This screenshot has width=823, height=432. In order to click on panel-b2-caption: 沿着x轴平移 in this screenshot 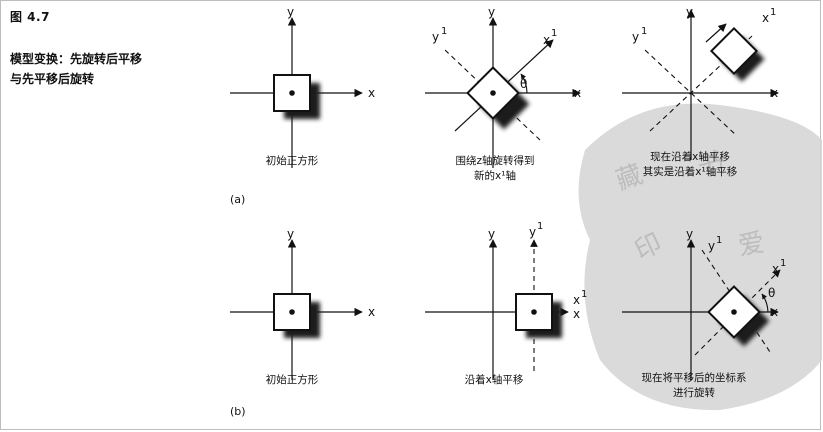, I will do `click(494, 379)`.